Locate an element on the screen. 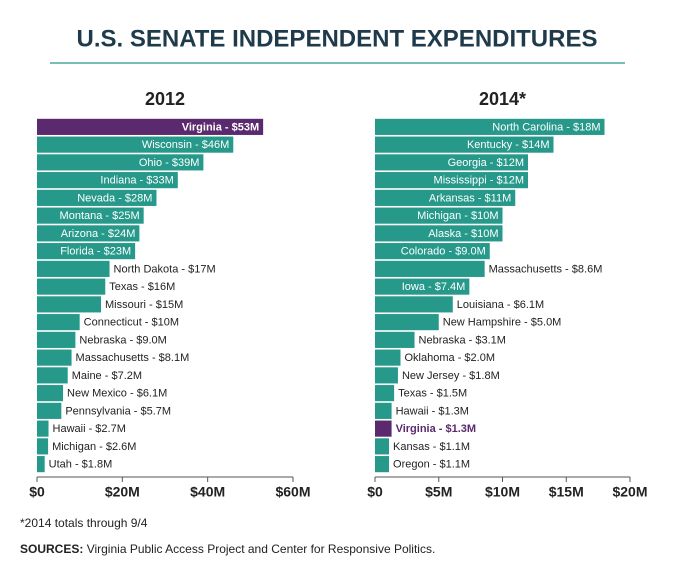 The height and width of the screenshot is (573, 675). bar-label: Wisconsin - $46M is located at coordinates (185, 145).